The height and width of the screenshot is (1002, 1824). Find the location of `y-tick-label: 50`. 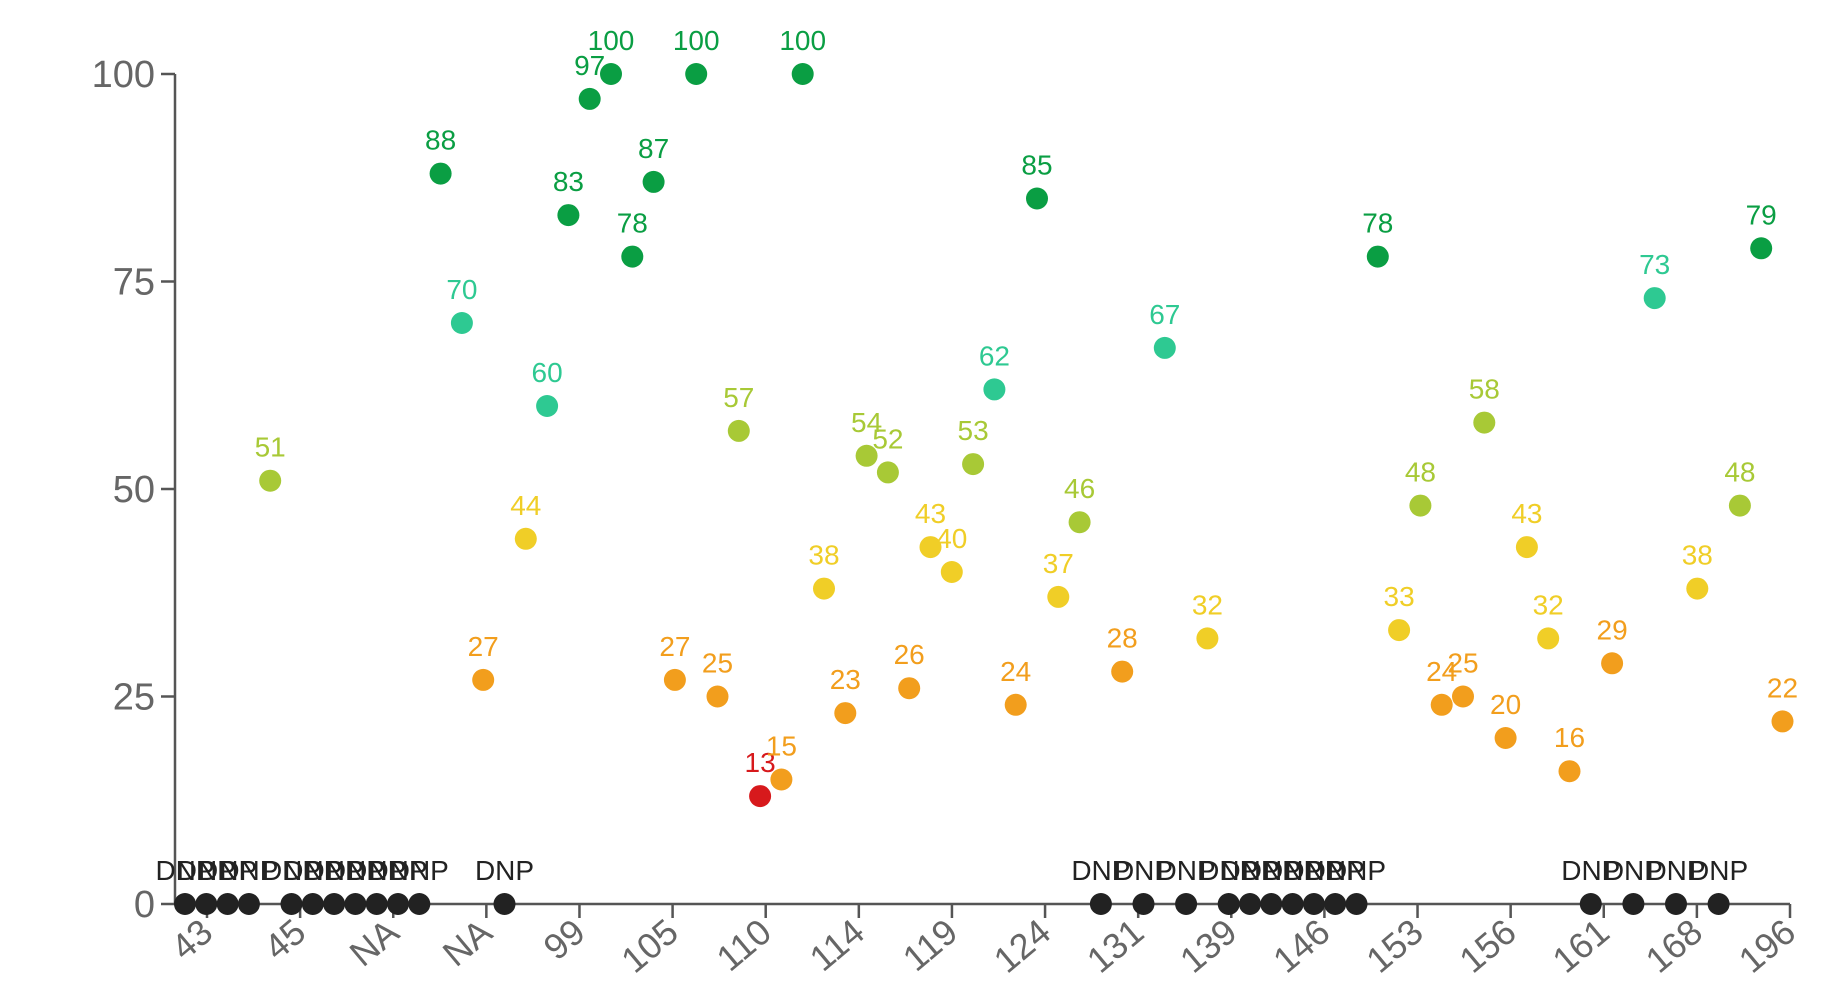

y-tick-label: 50 is located at coordinates (134, 490).